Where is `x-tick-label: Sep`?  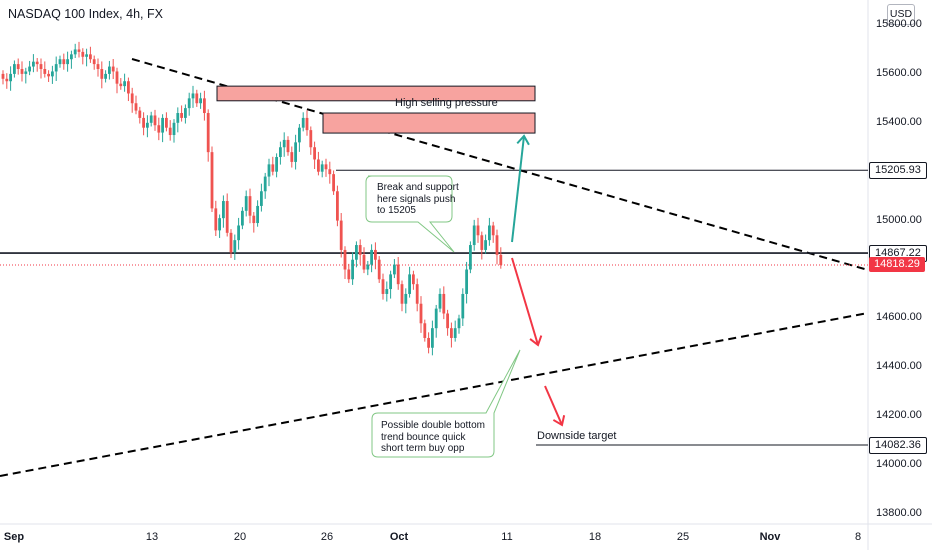
x-tick-label: Sep is located at coordinates (14, 537).